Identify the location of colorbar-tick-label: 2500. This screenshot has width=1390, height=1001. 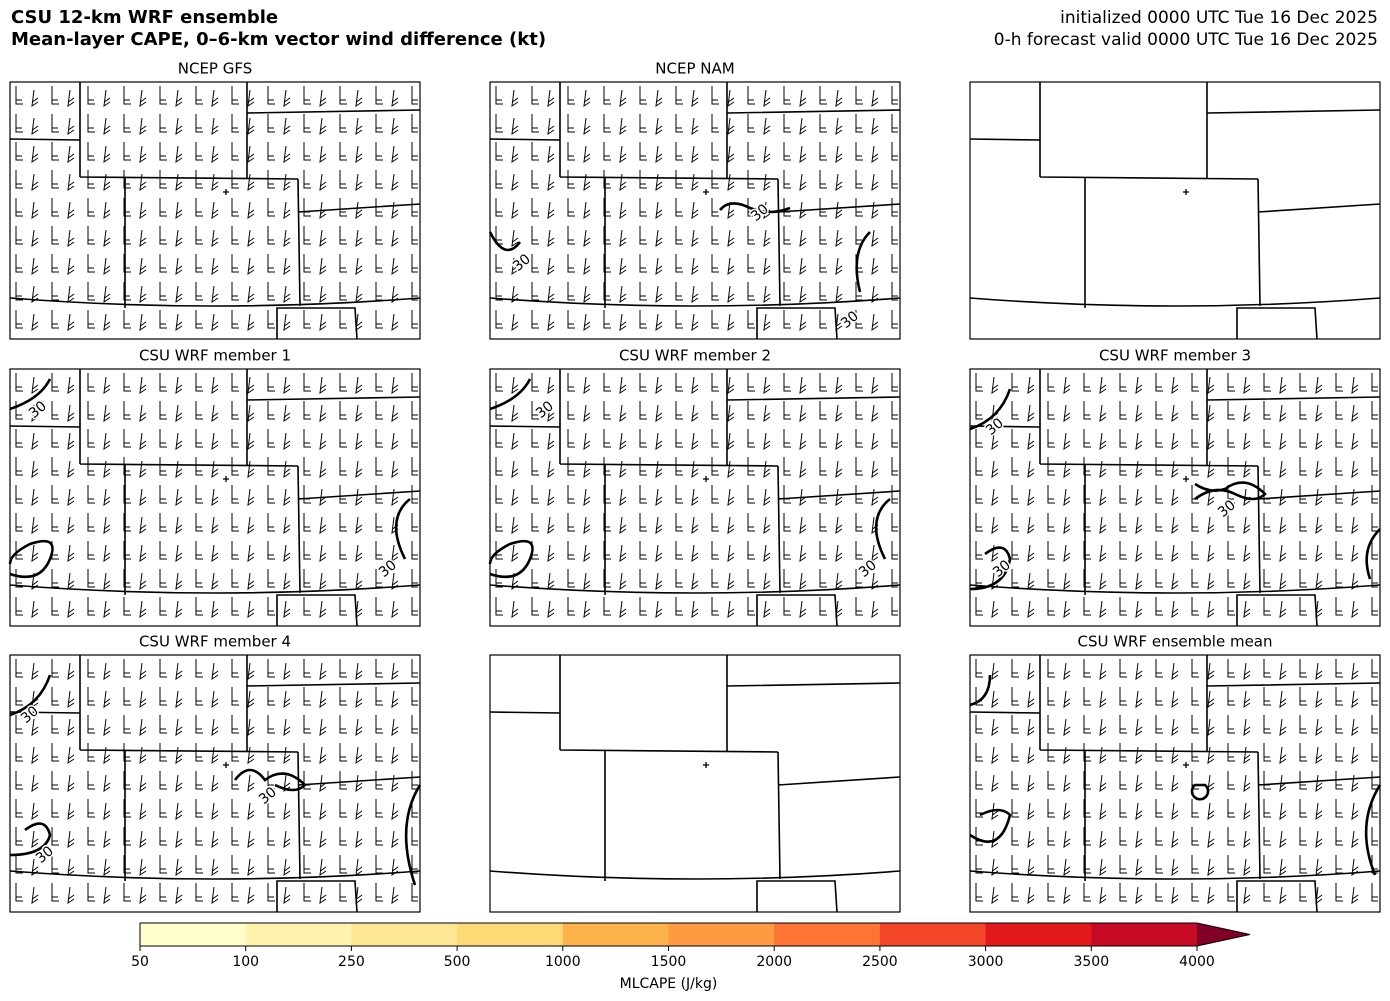
(880, 962).